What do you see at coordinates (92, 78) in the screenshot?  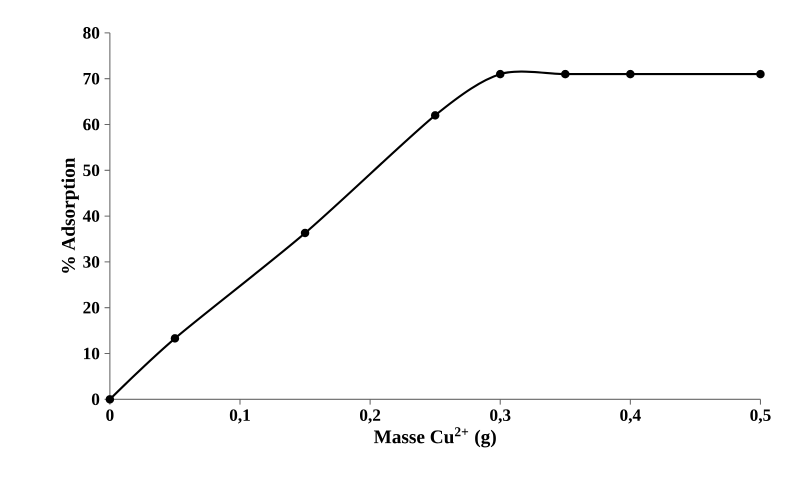 I see `y-tick-label: 70` at bounding box center [92, 78].